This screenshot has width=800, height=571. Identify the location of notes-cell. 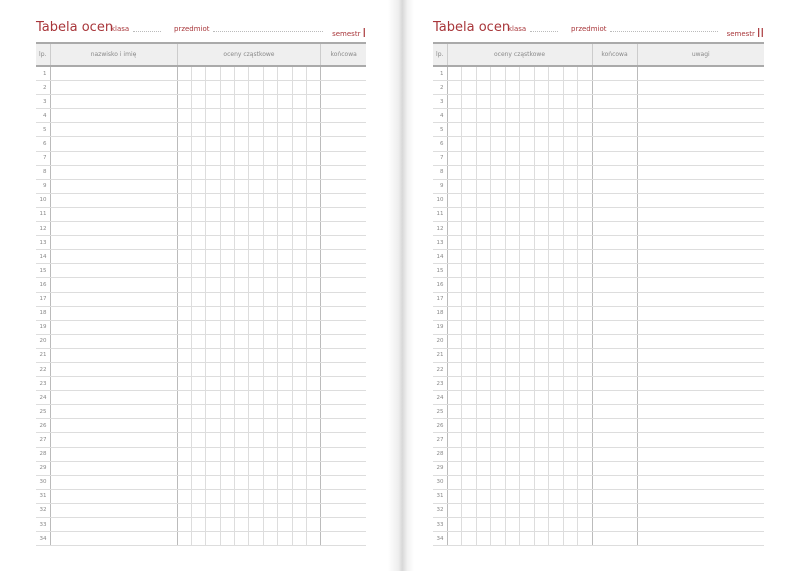
(700, 525).